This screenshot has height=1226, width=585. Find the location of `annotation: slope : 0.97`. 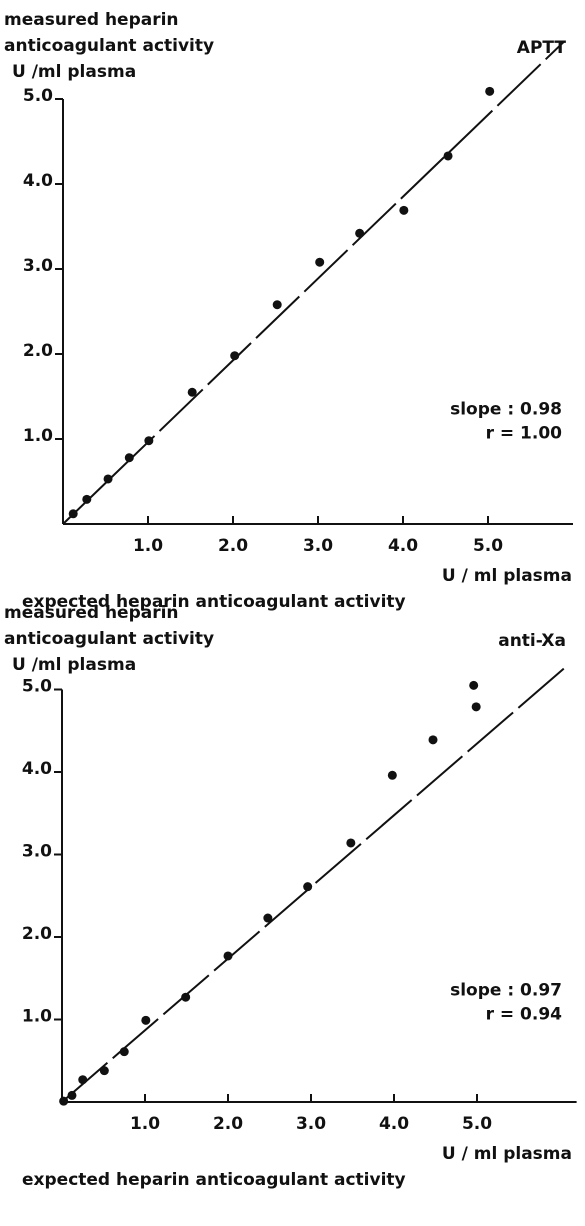

annotation: slope : 0.97 is located at coordinates (506, 991).